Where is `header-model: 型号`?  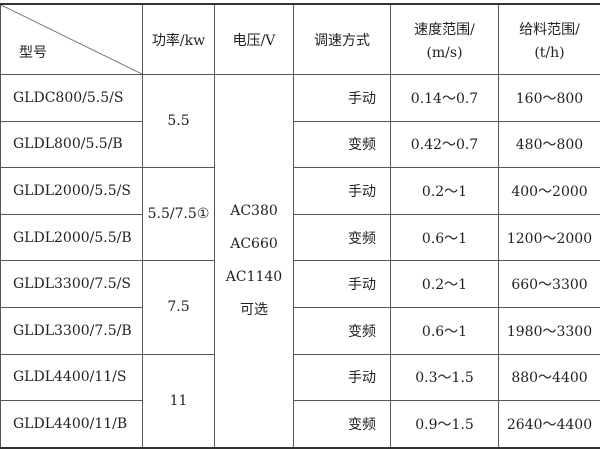 header-model: 型号 is located at coordinates (71, 39).